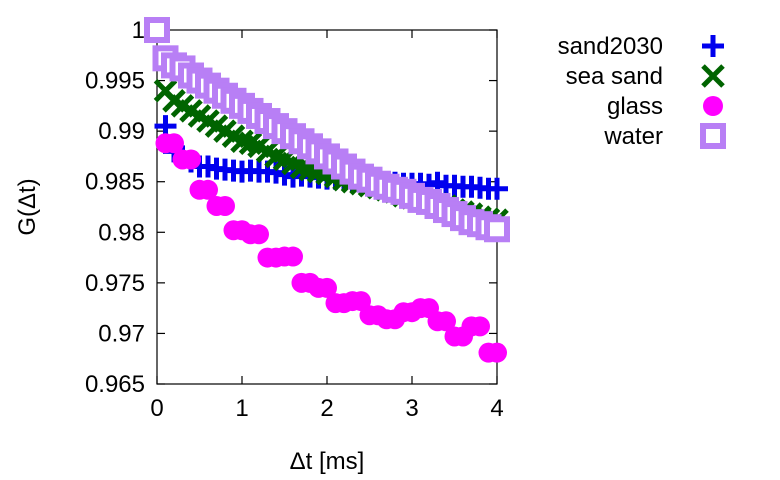  I want to click on legend: sand2030 sea sand glass water, so click(642, 91).